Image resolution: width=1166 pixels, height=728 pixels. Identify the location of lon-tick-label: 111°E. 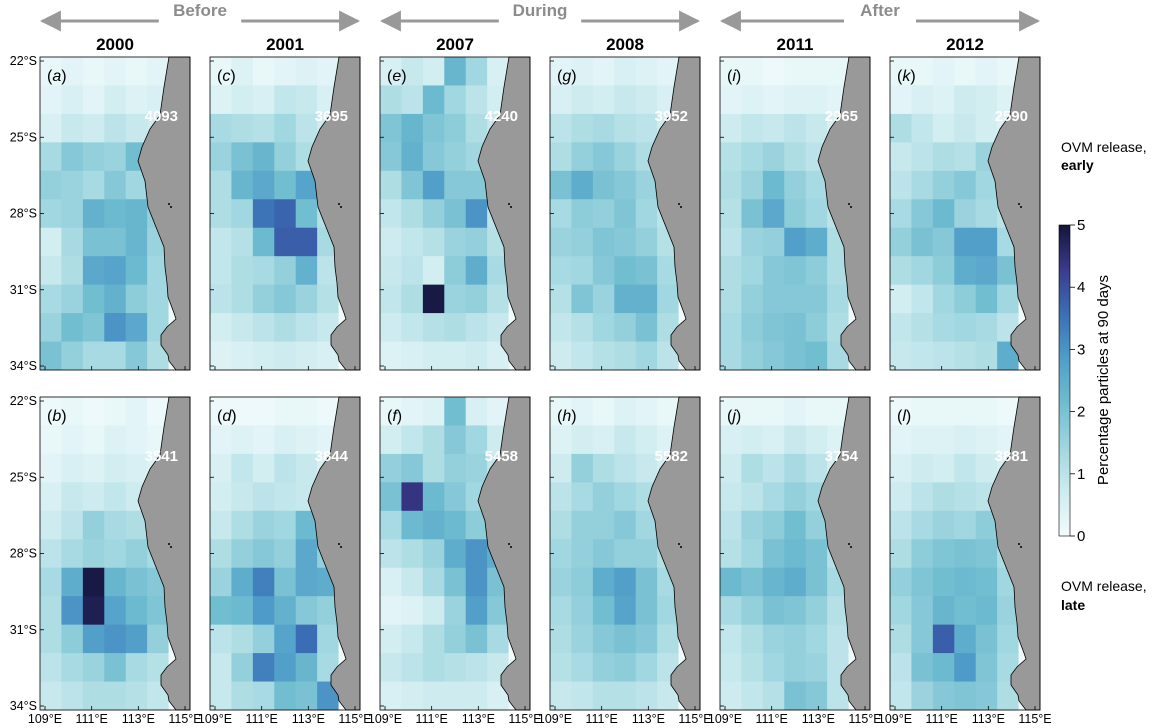
(601, 719).